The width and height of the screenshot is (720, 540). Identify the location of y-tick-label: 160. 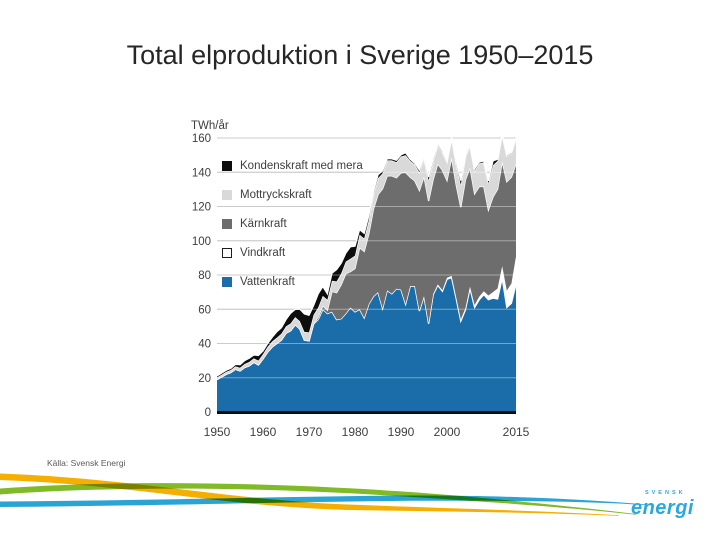
(201, 139).